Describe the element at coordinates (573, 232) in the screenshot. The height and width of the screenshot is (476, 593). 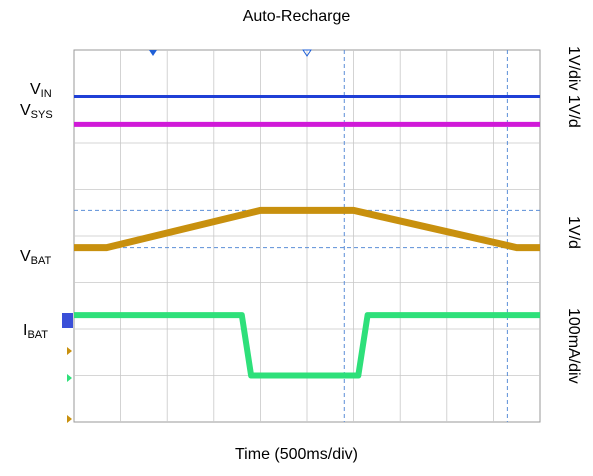
I see `scale-label-mid: 1V/d` at that location.